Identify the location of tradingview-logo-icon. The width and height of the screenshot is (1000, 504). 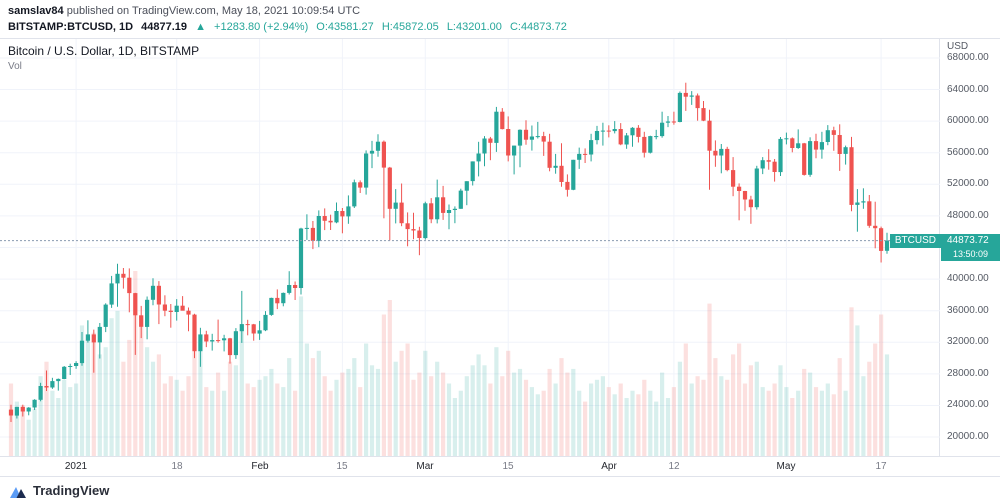
(18, 491).